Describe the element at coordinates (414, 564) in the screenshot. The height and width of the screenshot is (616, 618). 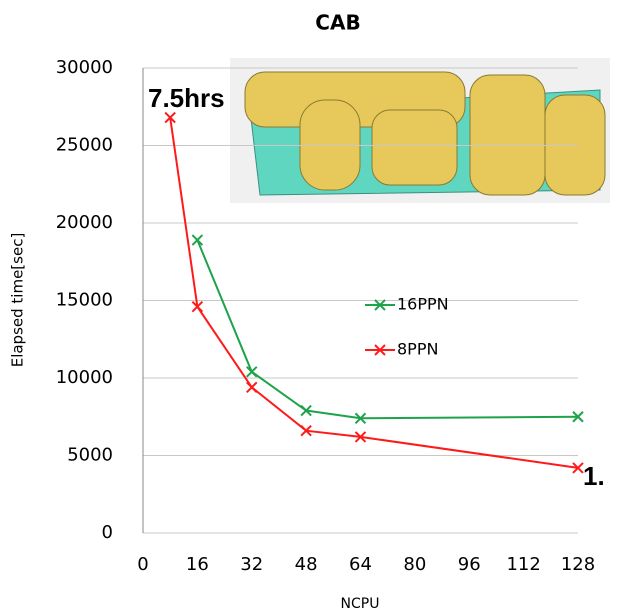
I see `x-tick-label: 80` at that location.